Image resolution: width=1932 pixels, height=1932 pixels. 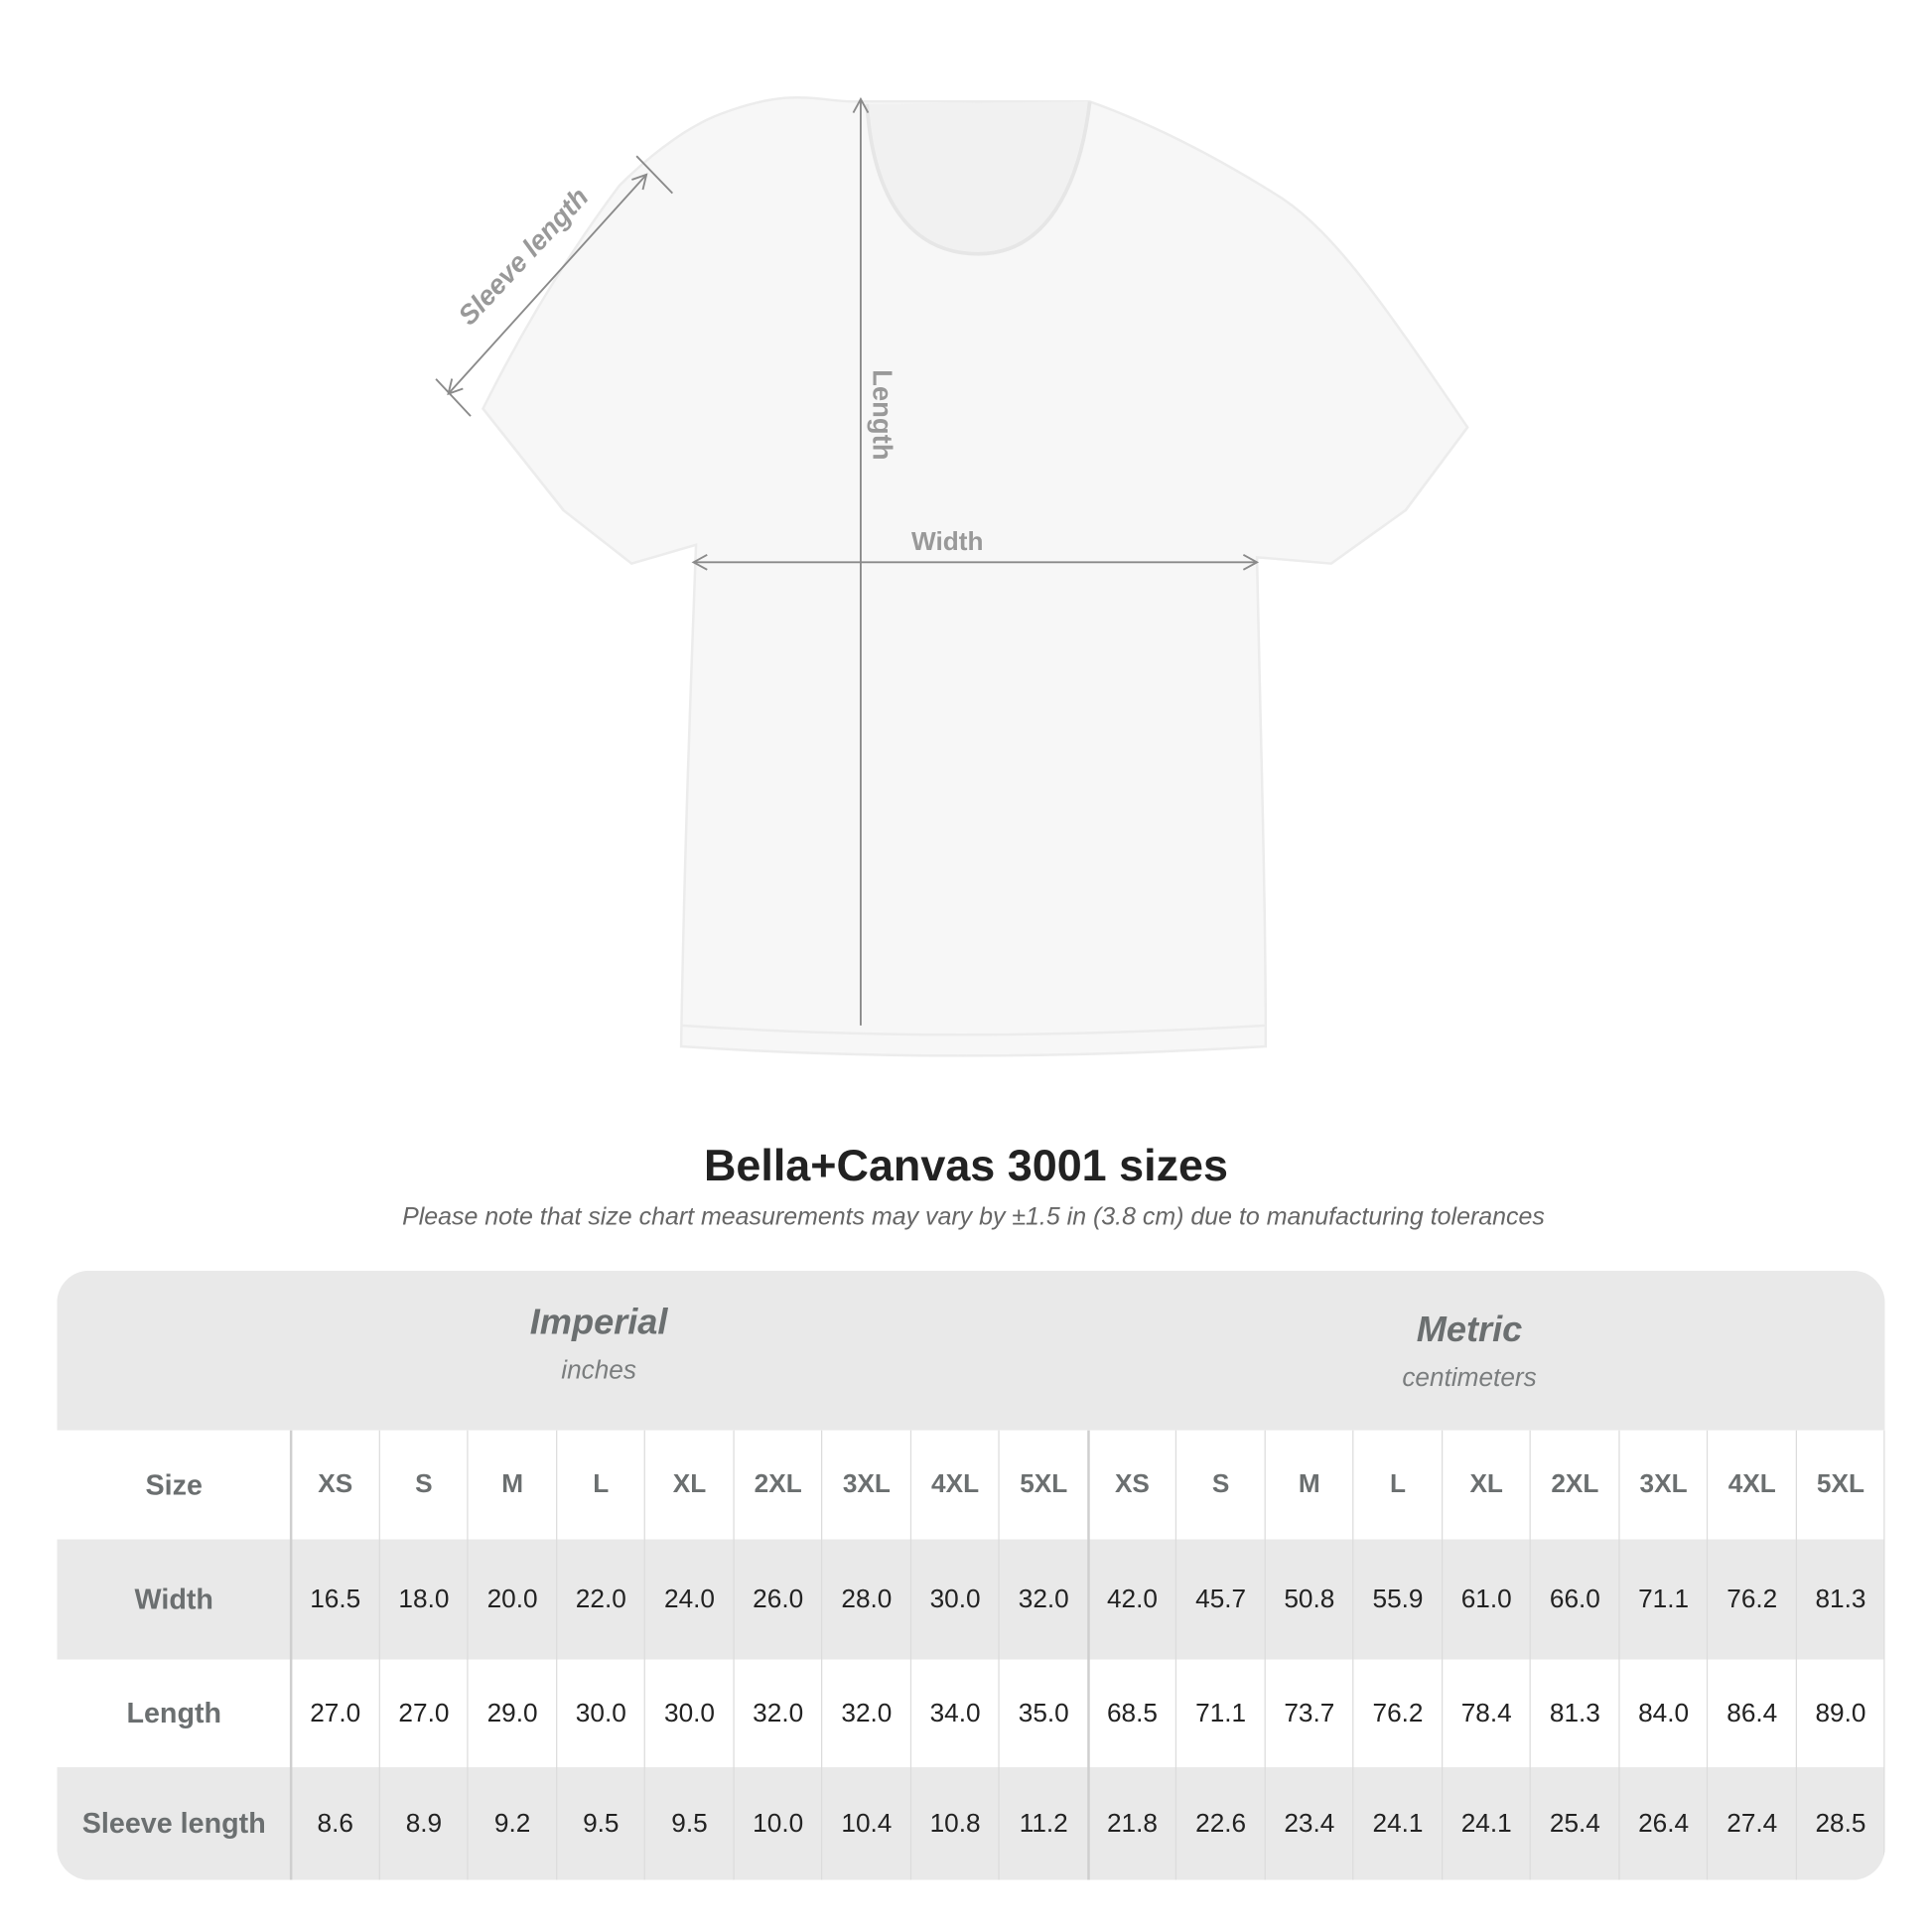 I want to click on size-column-header: L, so click(x=601, y=1484).